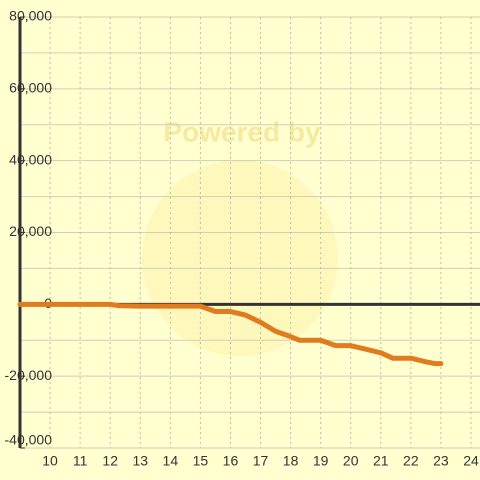 The height and width of the screenshot is (480, 480). Describe the element at coordinates (242, 131) in the screenshot. I see `watermark: Powered by` at that location.